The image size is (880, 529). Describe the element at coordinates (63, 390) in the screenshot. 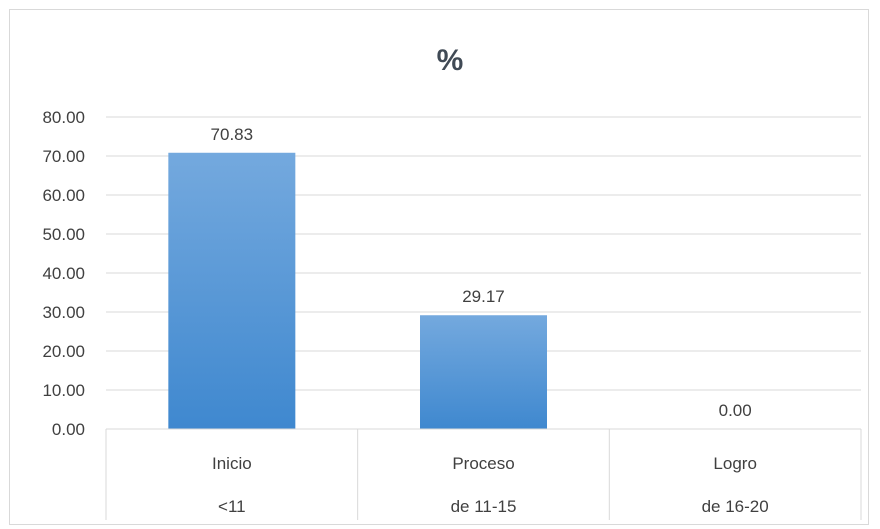

I see `y-tick-label: 10.00` at that location.